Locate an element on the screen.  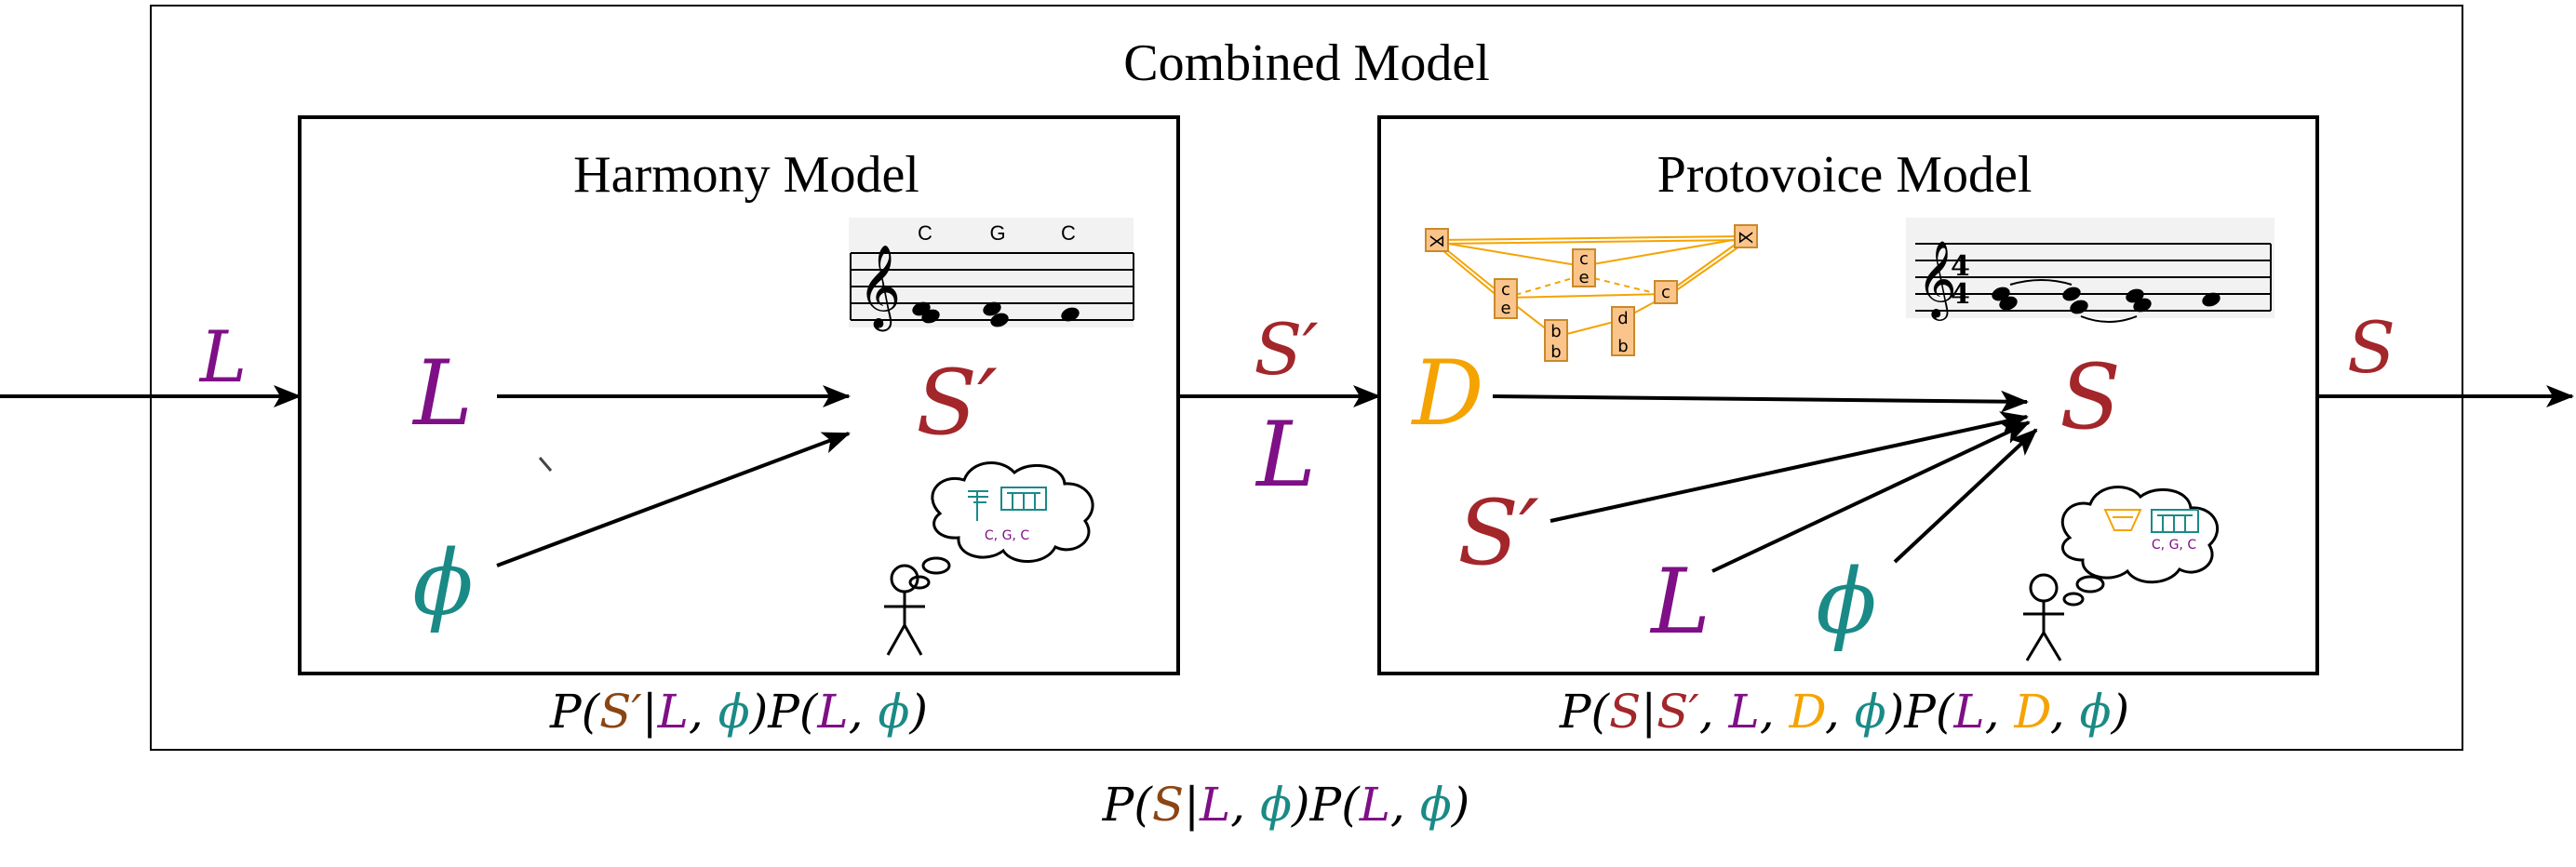
time-signature-top: 4 is located at coordinates (1960, 266).